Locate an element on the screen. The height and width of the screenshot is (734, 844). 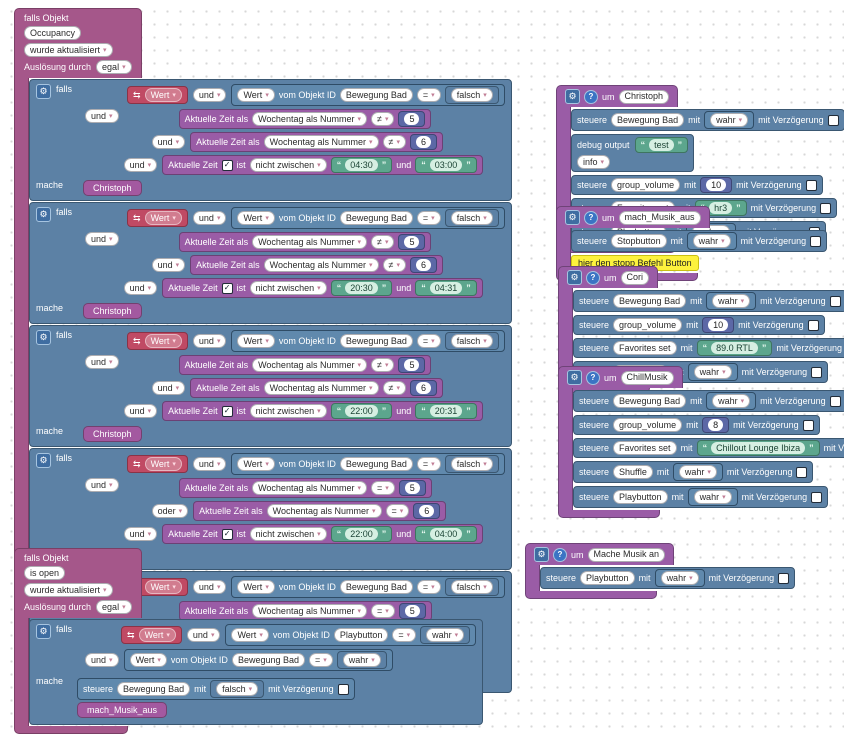
control-object-field: group_volume is located at coordinates (648, 325).